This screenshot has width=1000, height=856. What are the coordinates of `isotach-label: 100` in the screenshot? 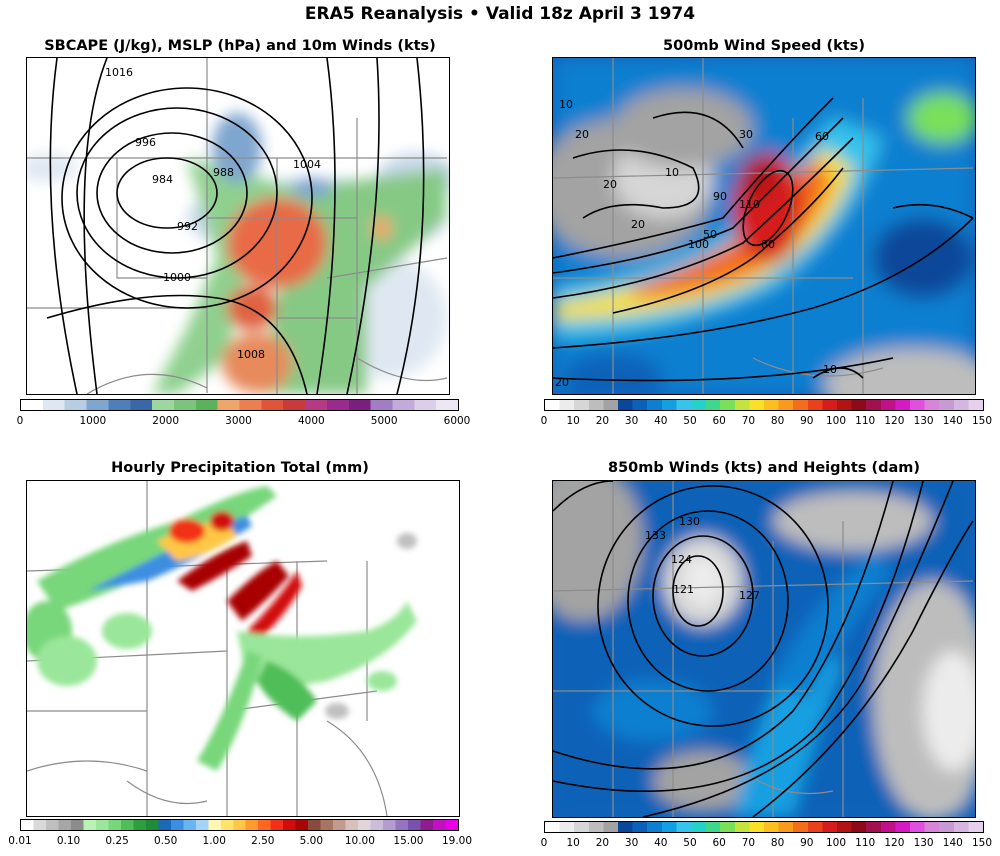 It's located at (698, 244).